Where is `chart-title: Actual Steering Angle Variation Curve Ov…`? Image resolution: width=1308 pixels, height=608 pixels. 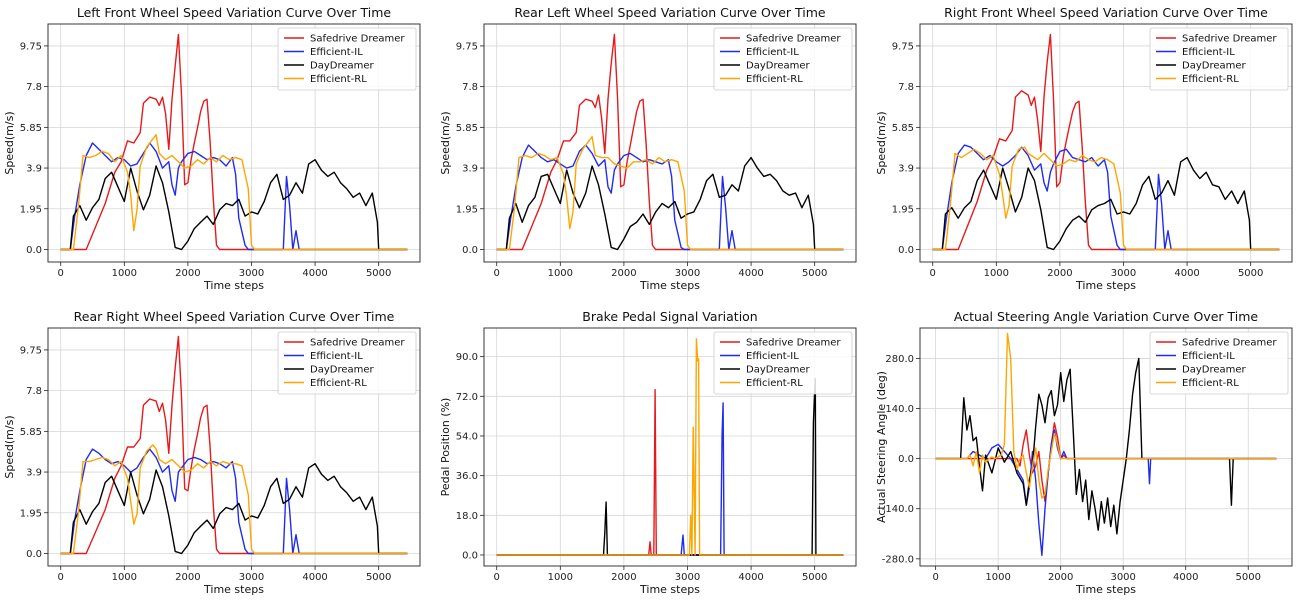 chart-title: Actual Steering Angle Variation Curve Ov… is located at coordinates (1106, 316).